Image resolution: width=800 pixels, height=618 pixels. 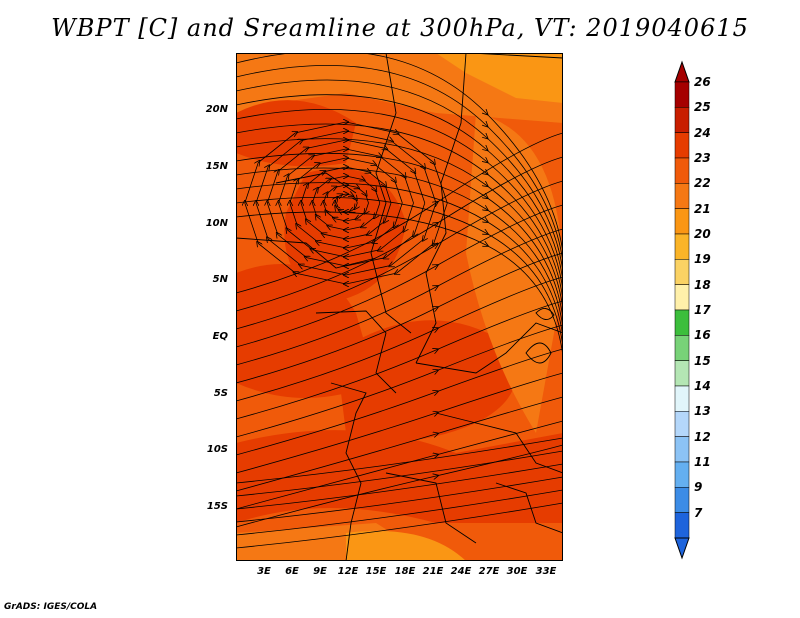 I want to click on lat-label-eq: EQ, so click(x=220, y=336).